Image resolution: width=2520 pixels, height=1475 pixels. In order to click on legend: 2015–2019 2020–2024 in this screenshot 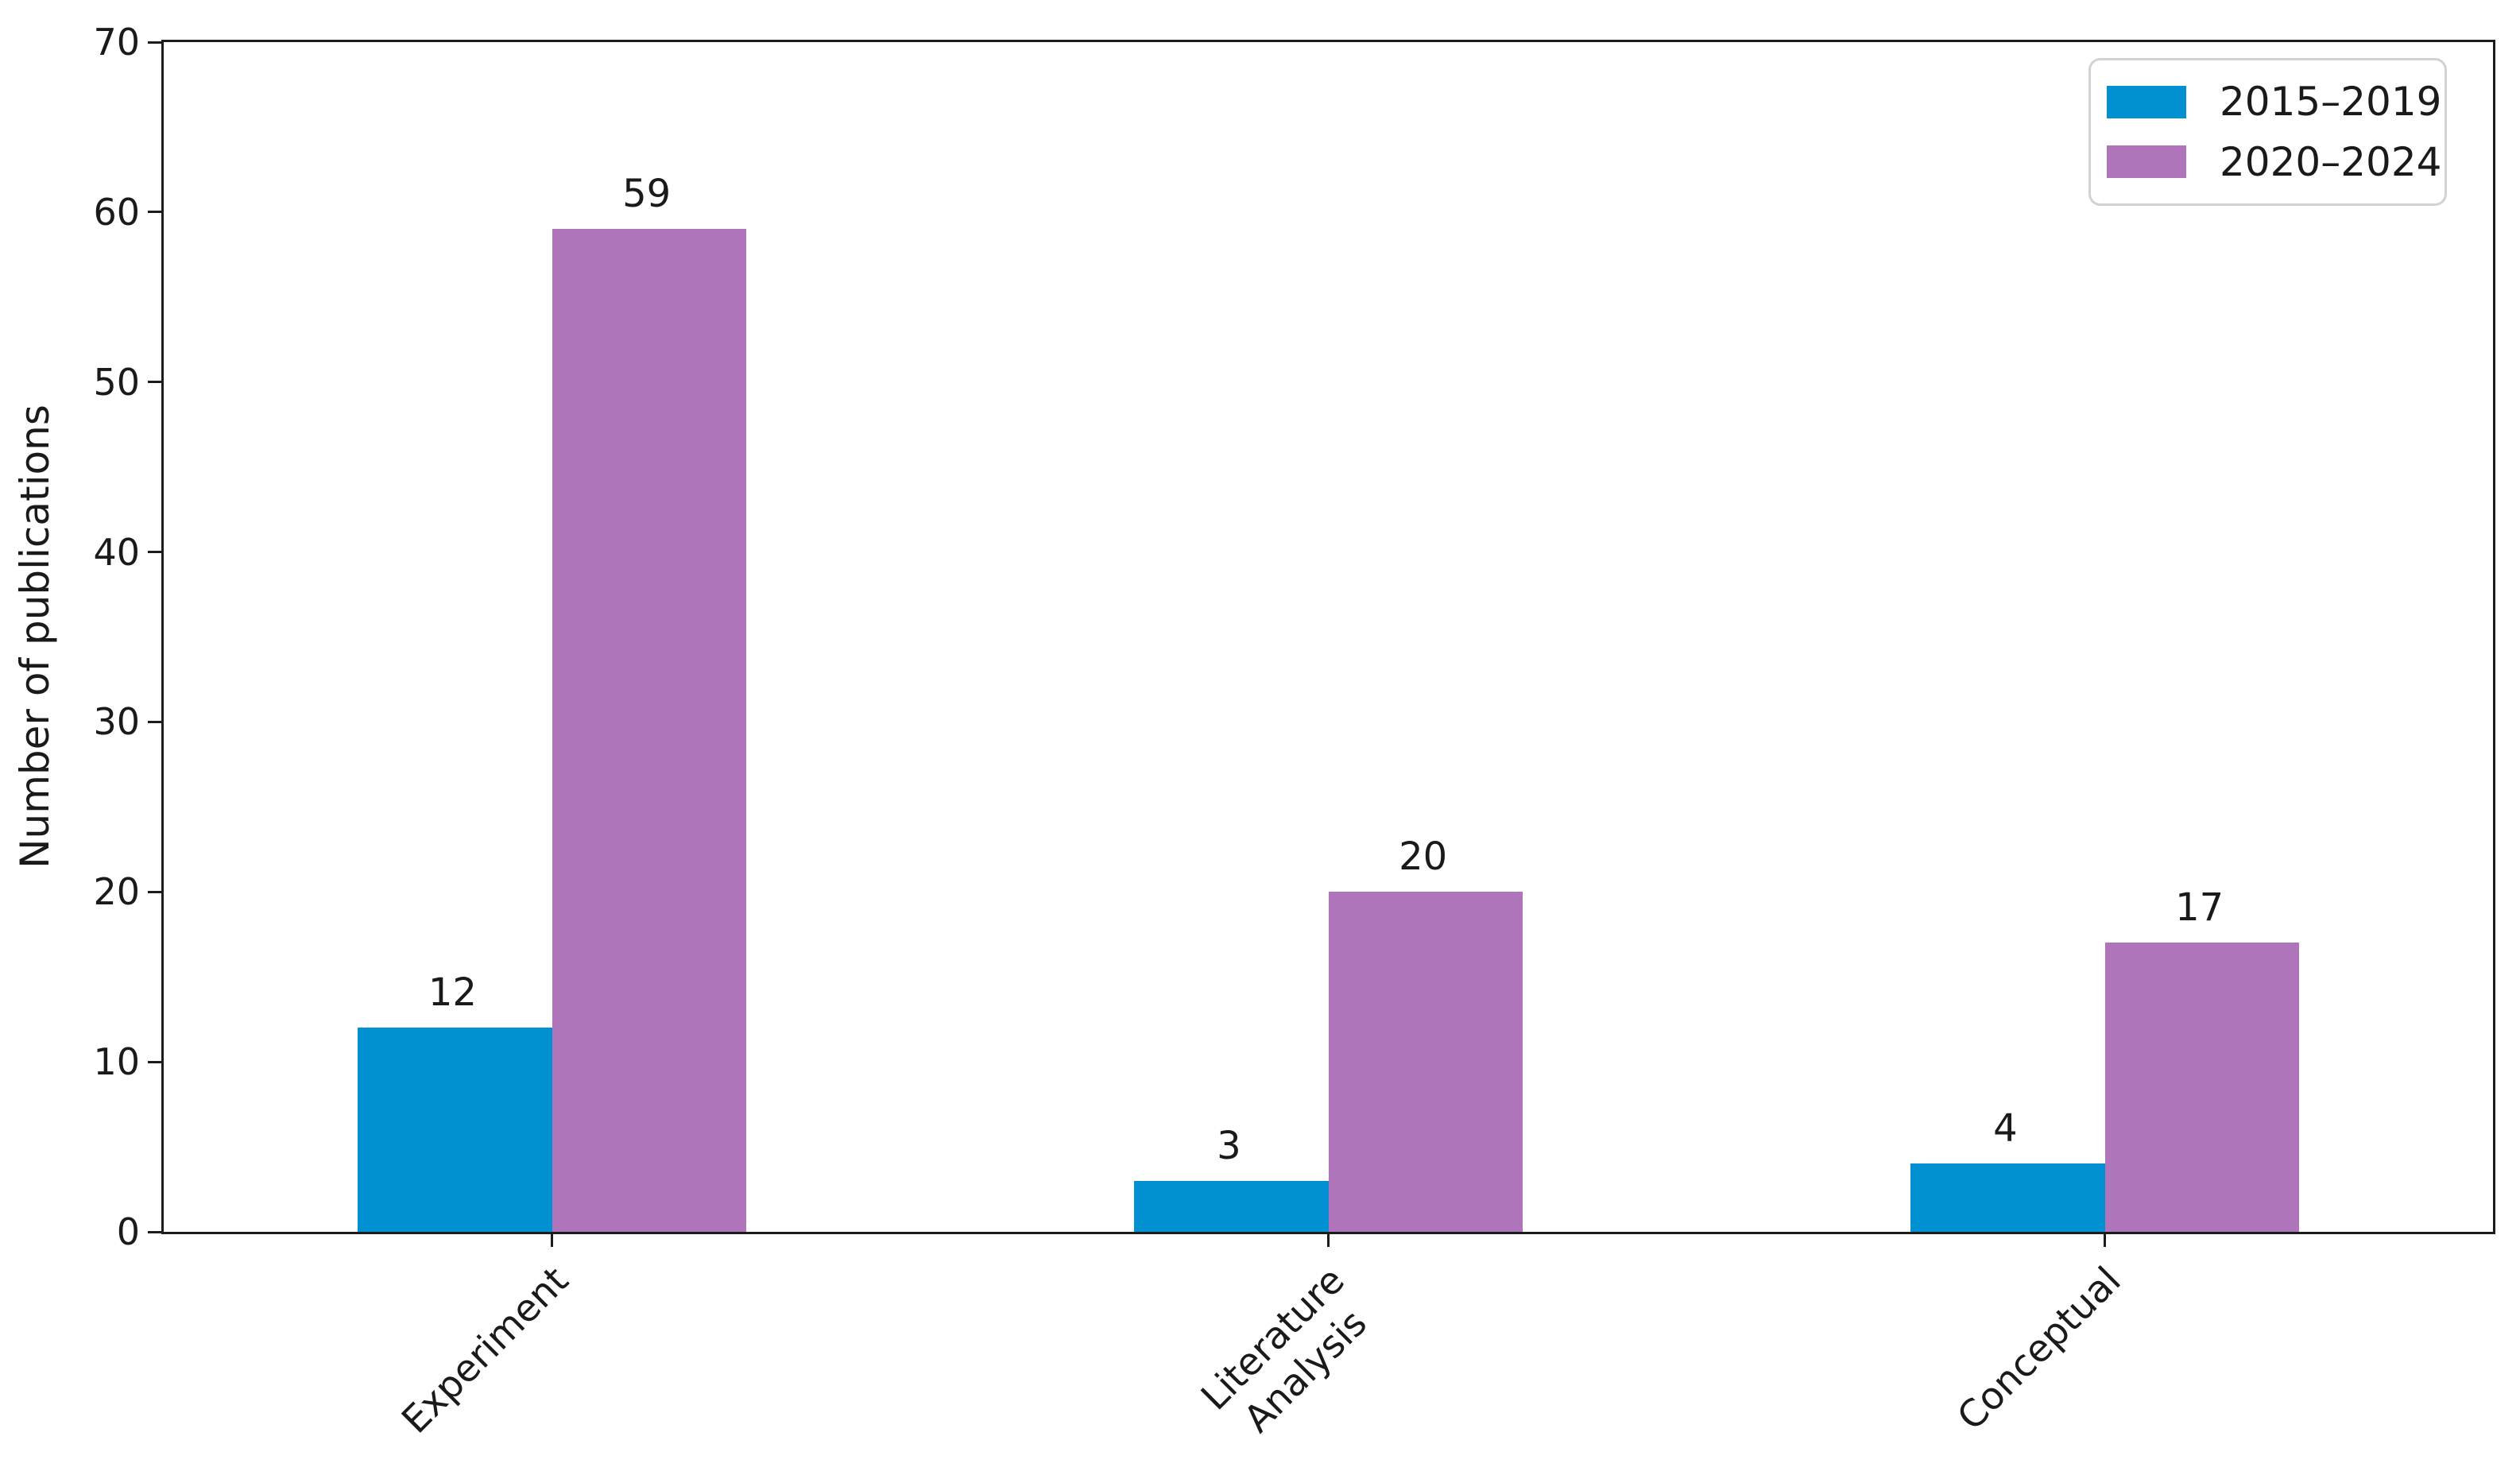, I will do `click(2267, 132)`.